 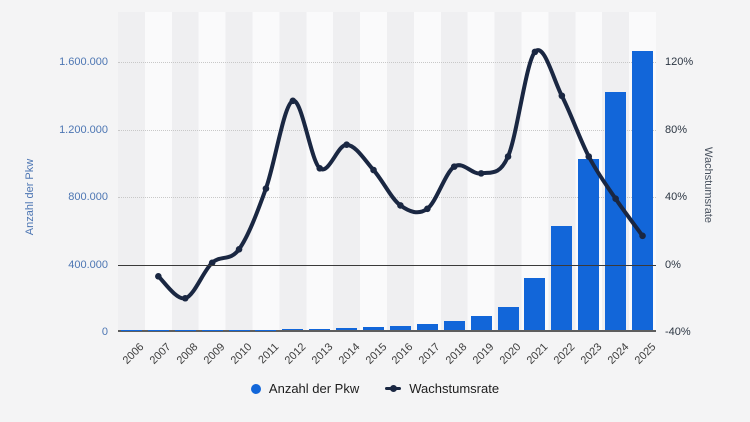 What do you see at coordinates (400, 327) in the screenshot?
I see `bar-2016` at bounding box center [400, 327].